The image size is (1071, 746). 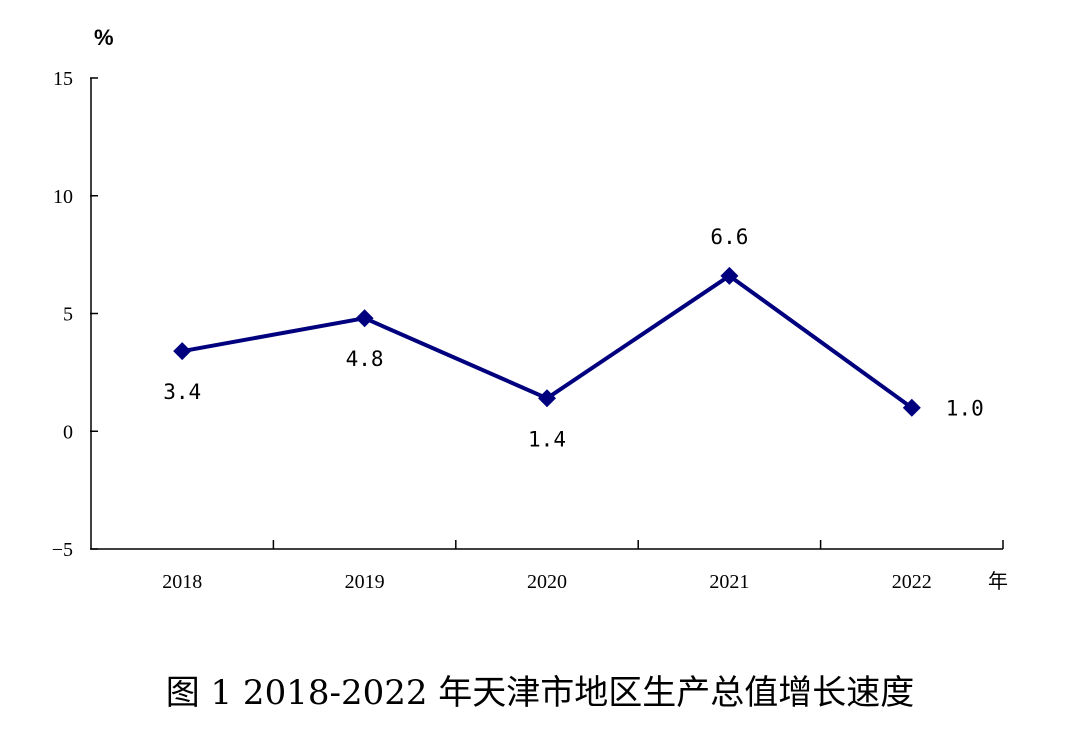 I want to click on data-label: 6.6, so click(x=729, y=237).